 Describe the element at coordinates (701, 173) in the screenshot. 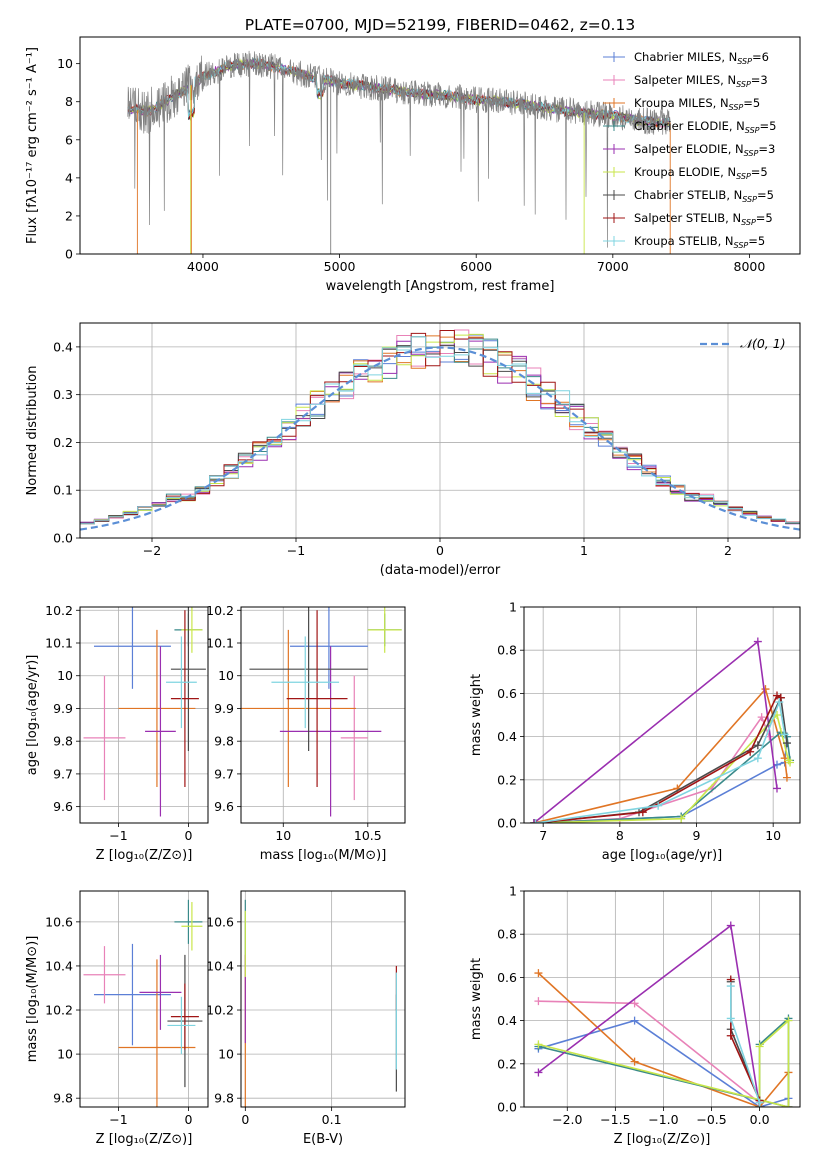

I see `legend-label: Kroupa ELODIE, NSSP=5` at that location.